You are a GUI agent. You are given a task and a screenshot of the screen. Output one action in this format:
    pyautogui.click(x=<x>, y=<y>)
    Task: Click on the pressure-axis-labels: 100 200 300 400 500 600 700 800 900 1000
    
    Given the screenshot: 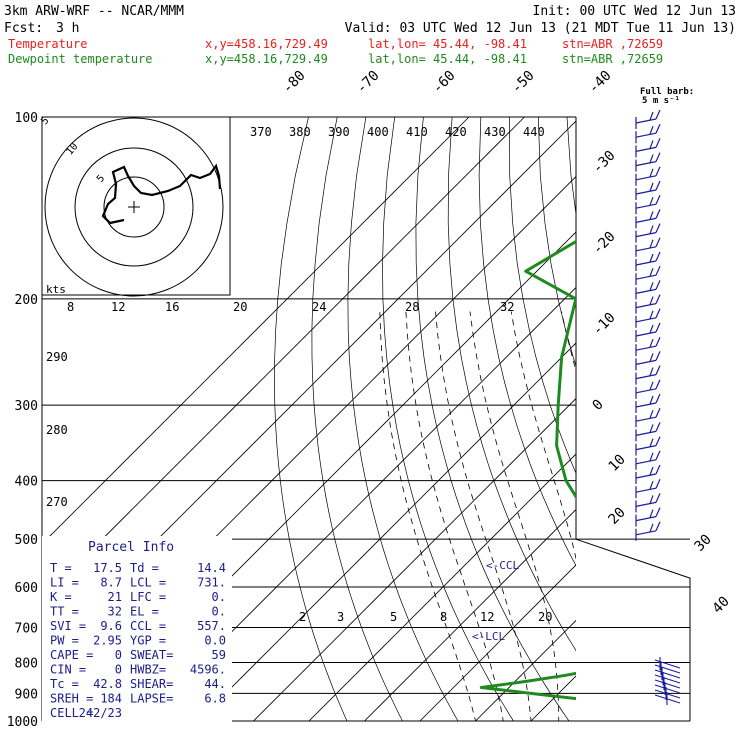 What is the action you would take?
    pyautogui.click(x=22, y=420)
    